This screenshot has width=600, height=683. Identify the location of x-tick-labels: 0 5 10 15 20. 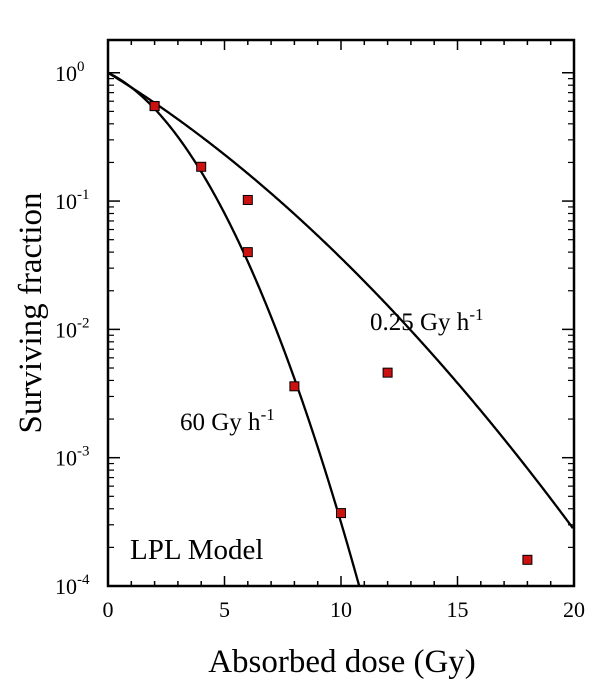
(344, 609).